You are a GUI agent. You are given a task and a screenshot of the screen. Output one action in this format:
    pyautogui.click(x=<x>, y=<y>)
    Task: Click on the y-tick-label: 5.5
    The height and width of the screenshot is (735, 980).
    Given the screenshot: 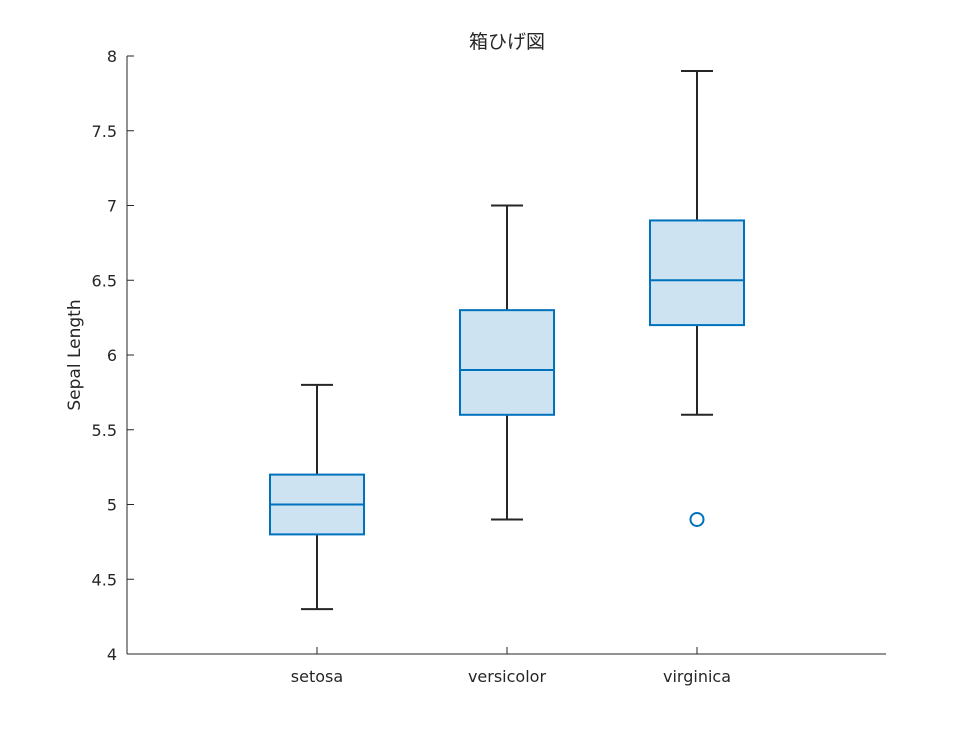 What is the action you would take?
    pyautogui.click(x=104, y=430)
    